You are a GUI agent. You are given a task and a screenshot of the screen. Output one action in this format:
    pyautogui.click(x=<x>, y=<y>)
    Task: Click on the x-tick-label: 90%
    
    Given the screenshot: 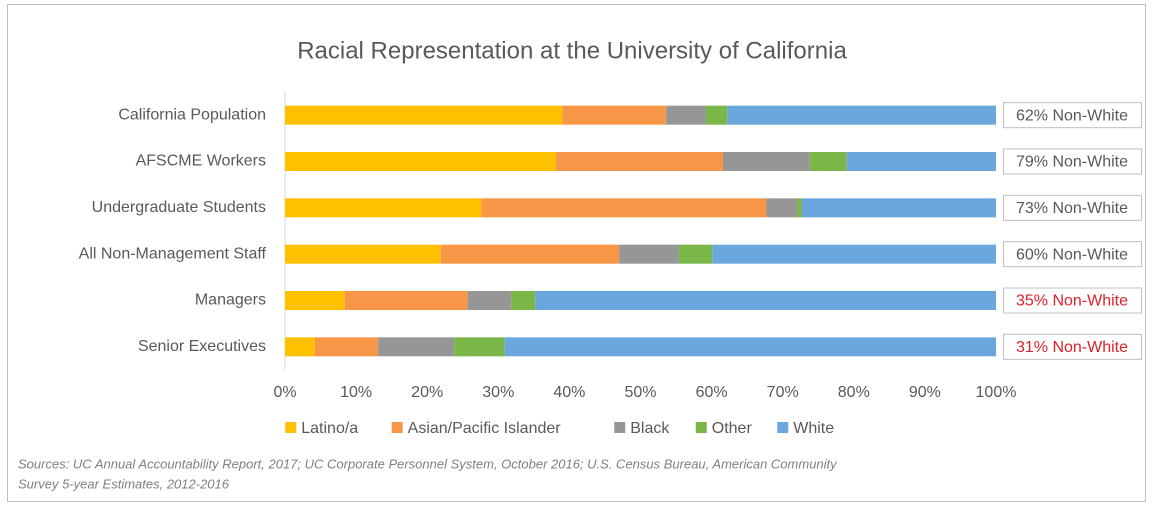 What is the action you would take?
    pyautogui.click(x=925, y=392)
    